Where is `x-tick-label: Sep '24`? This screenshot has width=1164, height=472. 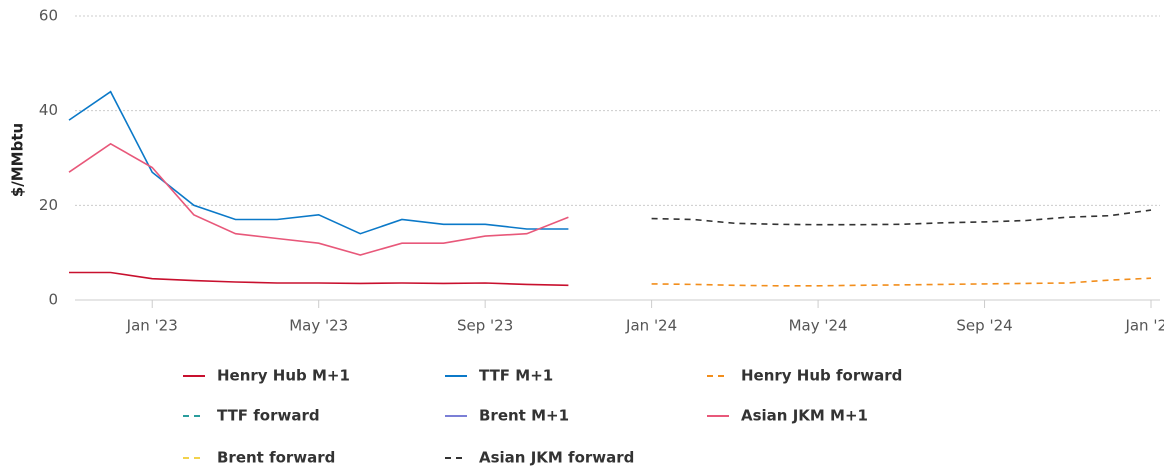
x-tick-label: Sep '24 is located at coordinates (984, 326).